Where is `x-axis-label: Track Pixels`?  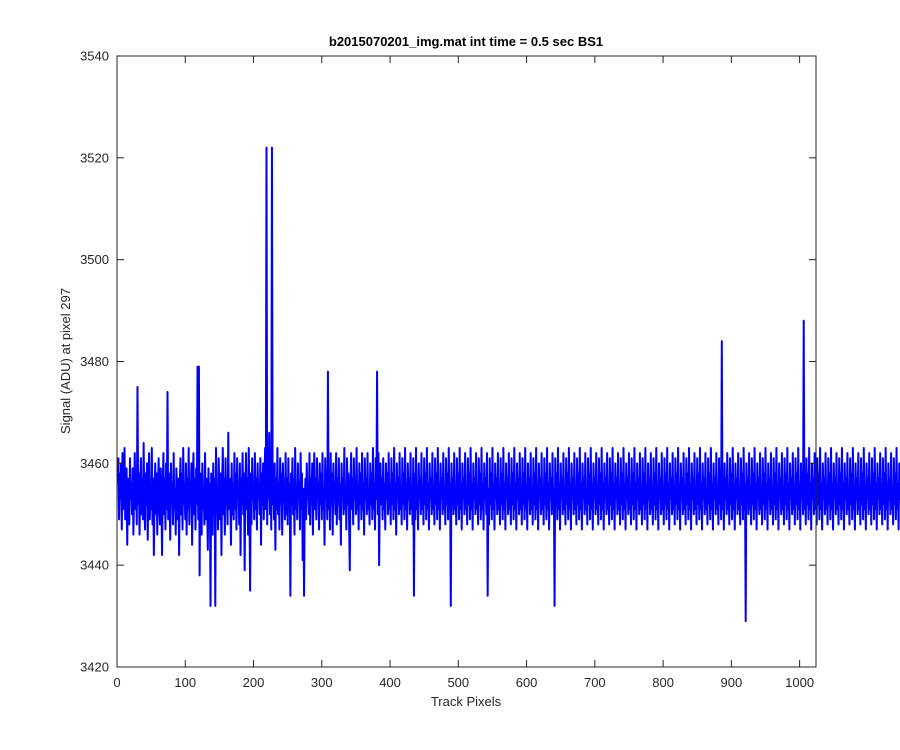
x-axis-label: Track Pixels is located at coordinates (466, 701).